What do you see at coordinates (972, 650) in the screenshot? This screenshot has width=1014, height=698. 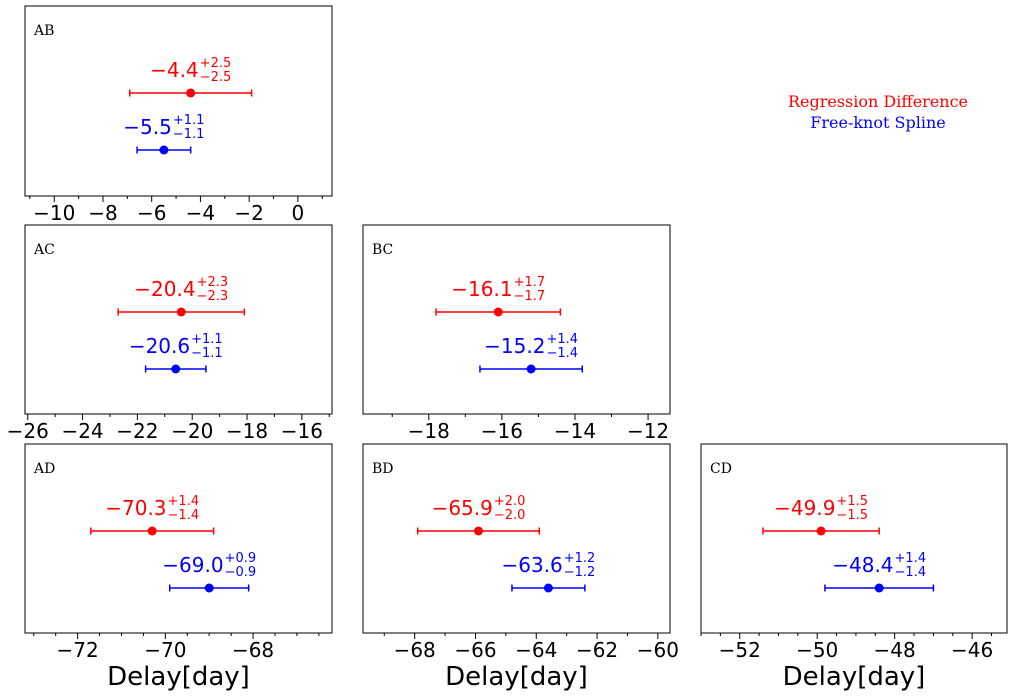 I see `x-tick-label: −46` at bounding box center [972, 650].